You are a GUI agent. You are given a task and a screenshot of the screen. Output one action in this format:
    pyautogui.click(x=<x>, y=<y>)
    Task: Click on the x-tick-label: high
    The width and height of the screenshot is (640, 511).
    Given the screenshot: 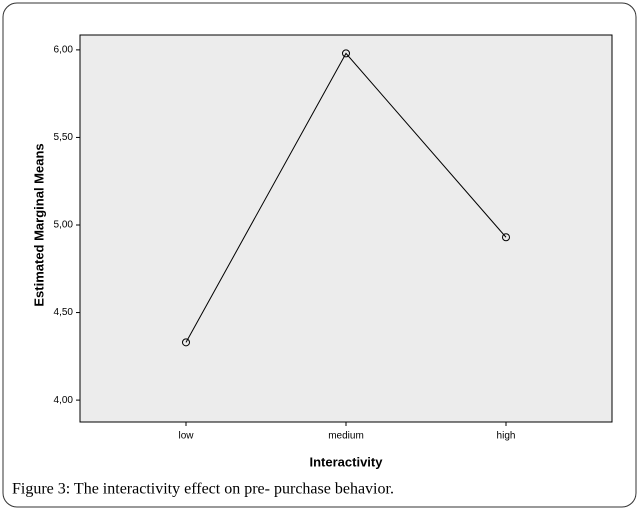 What is the action you would take?
    pyautogui.click(x=506, y=436)
    